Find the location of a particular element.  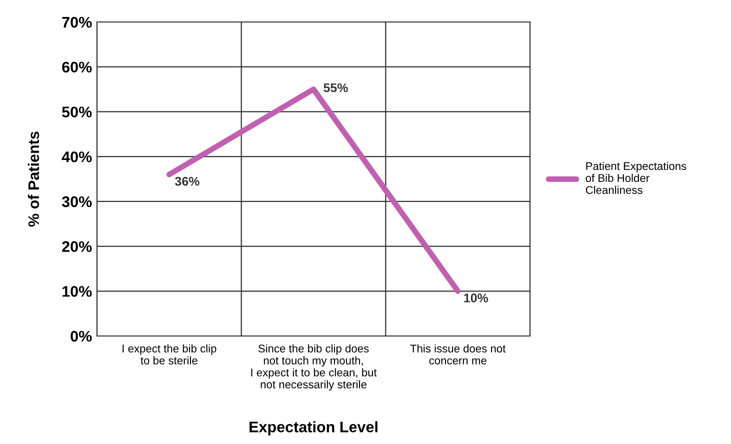

y-tick-label: 70% is located at coordinates (77, 22).